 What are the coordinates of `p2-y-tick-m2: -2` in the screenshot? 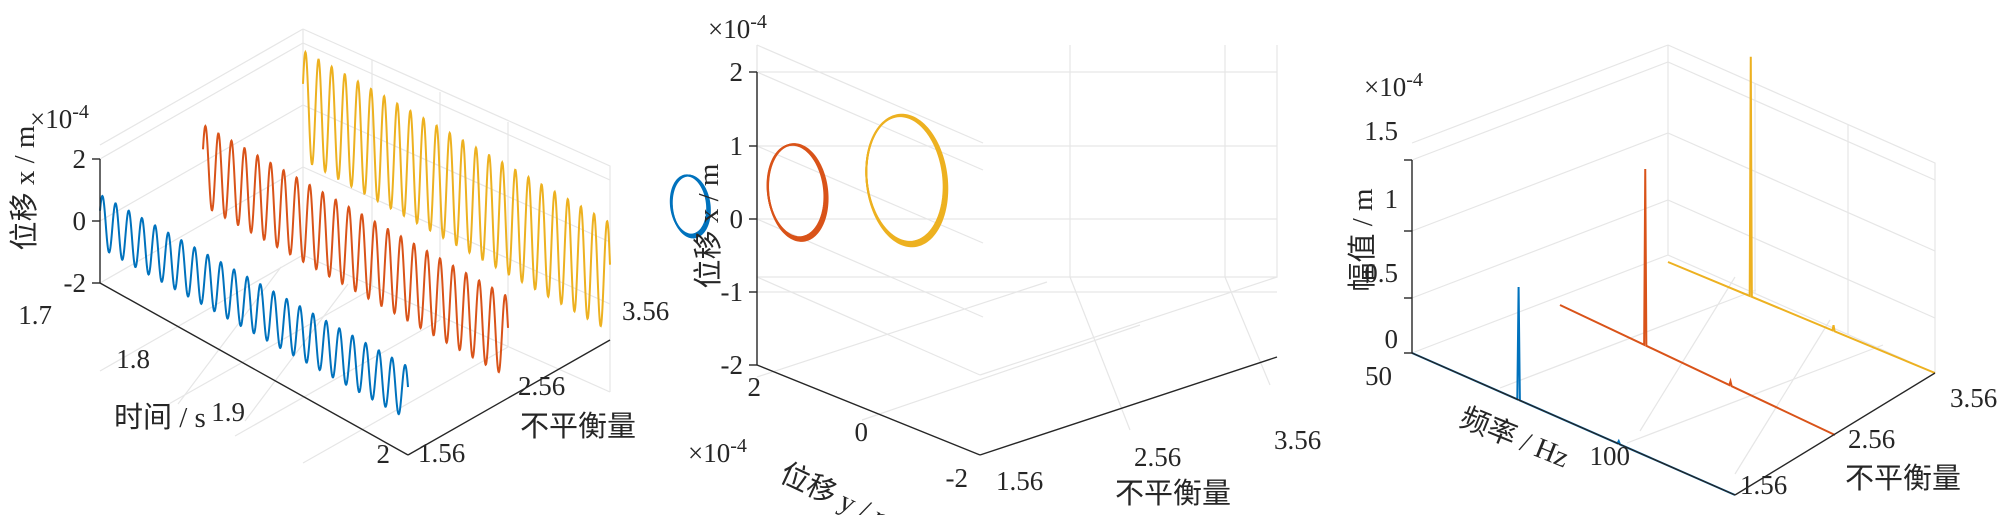 It's located at (957, 478).